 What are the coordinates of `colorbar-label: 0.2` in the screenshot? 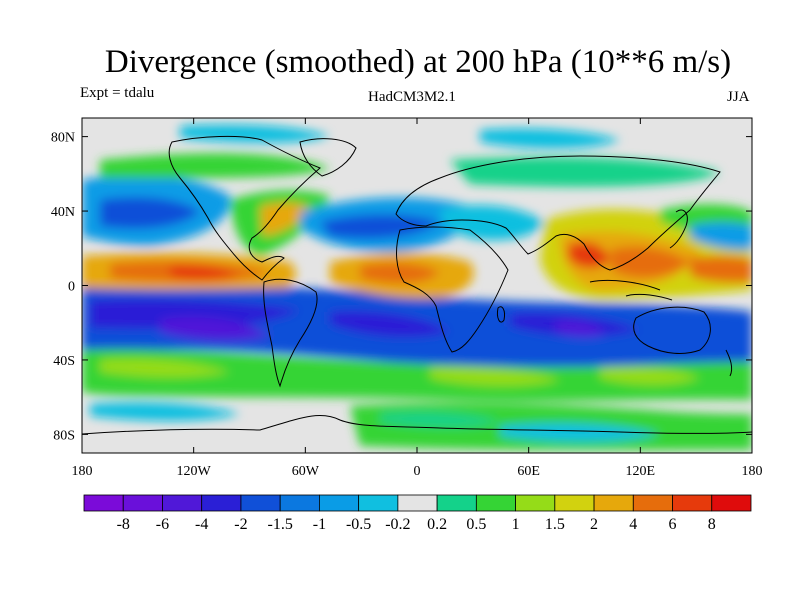 It's located at (437, 524).